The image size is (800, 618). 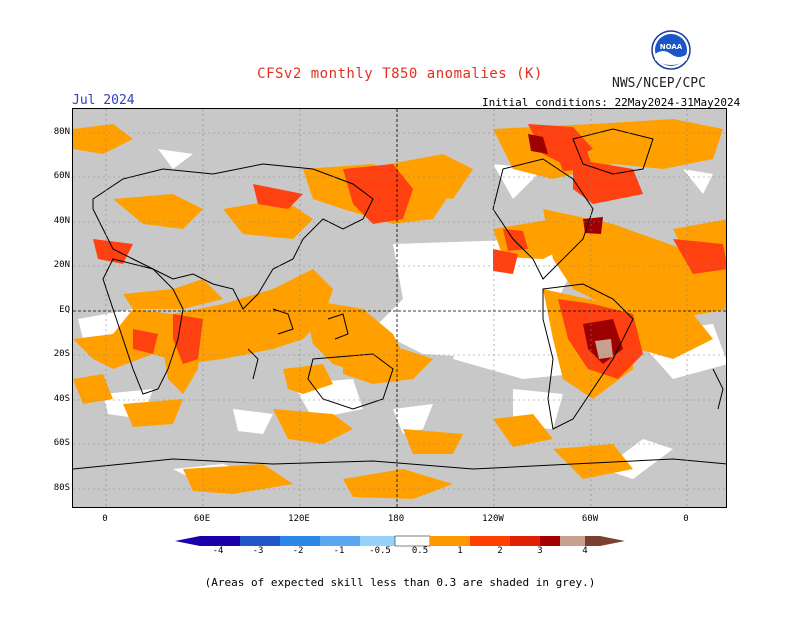 What do you see at coordinates (103, 100) in the screenshot?
I see `forecast-month: Jul 2024` at bounding box center [103, 100].